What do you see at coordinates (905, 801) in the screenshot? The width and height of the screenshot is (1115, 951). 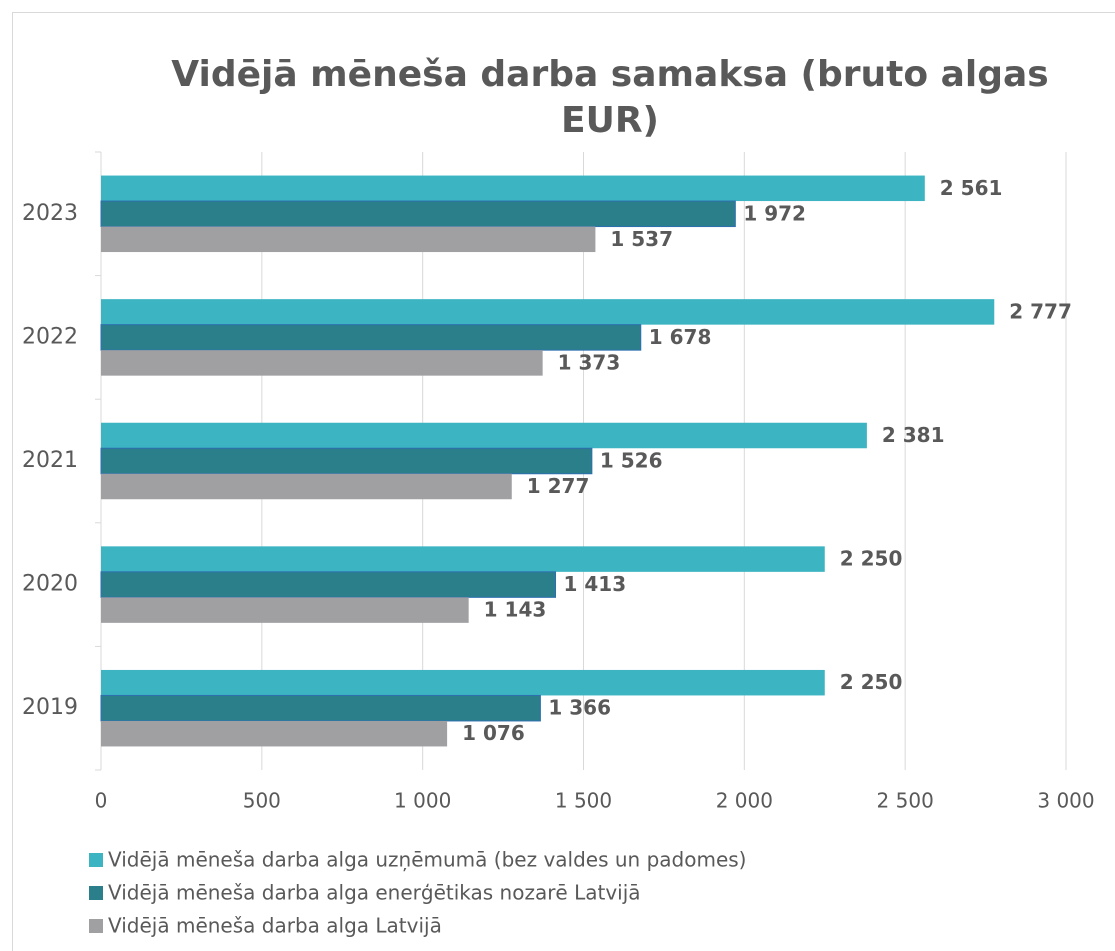 I see `x-tick-label: 2 500` at bounding box center [905, 801].